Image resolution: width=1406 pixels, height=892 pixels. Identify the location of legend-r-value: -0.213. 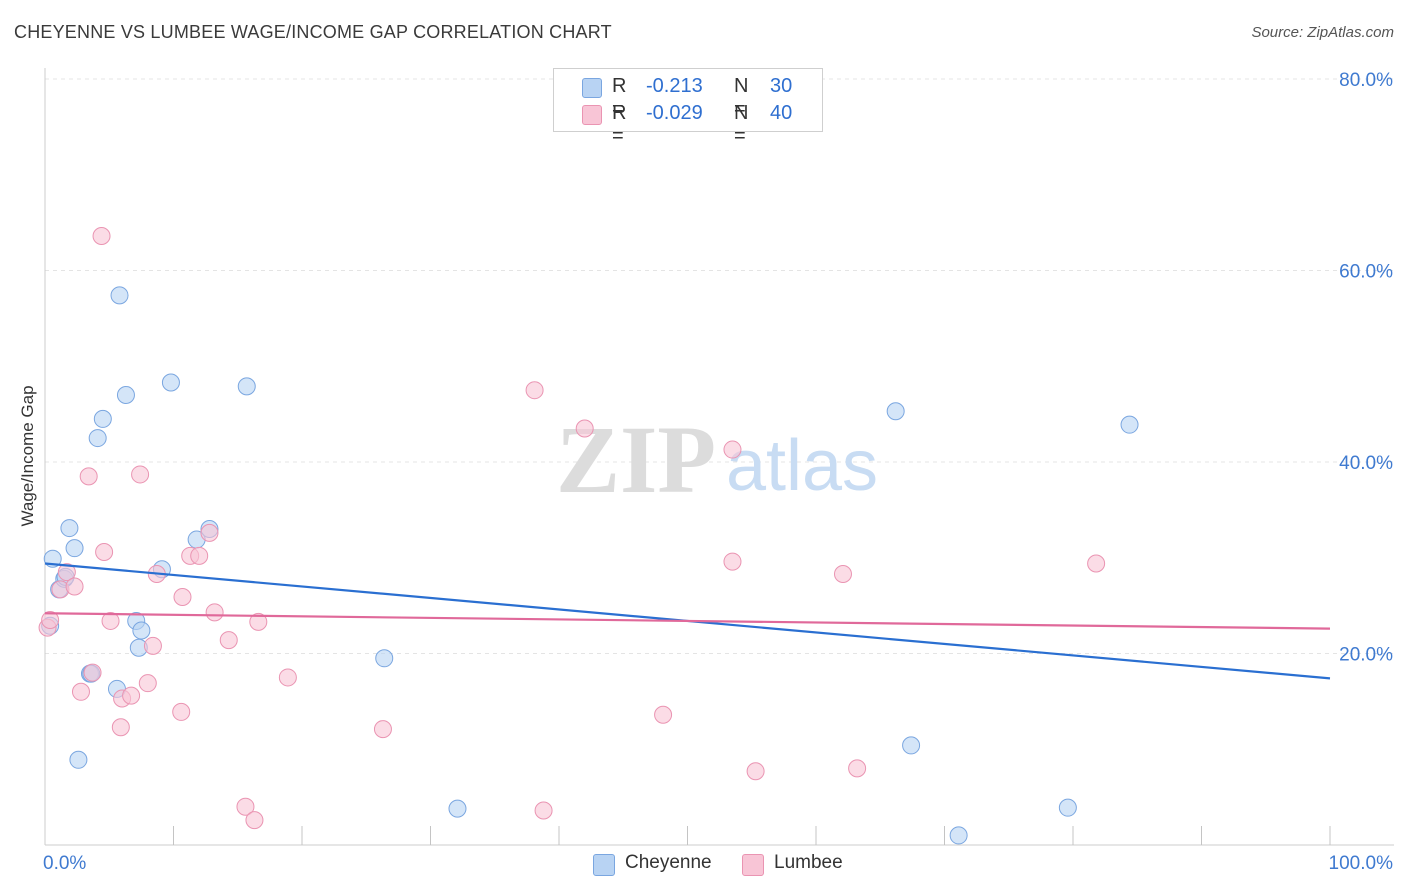
(674, 86).